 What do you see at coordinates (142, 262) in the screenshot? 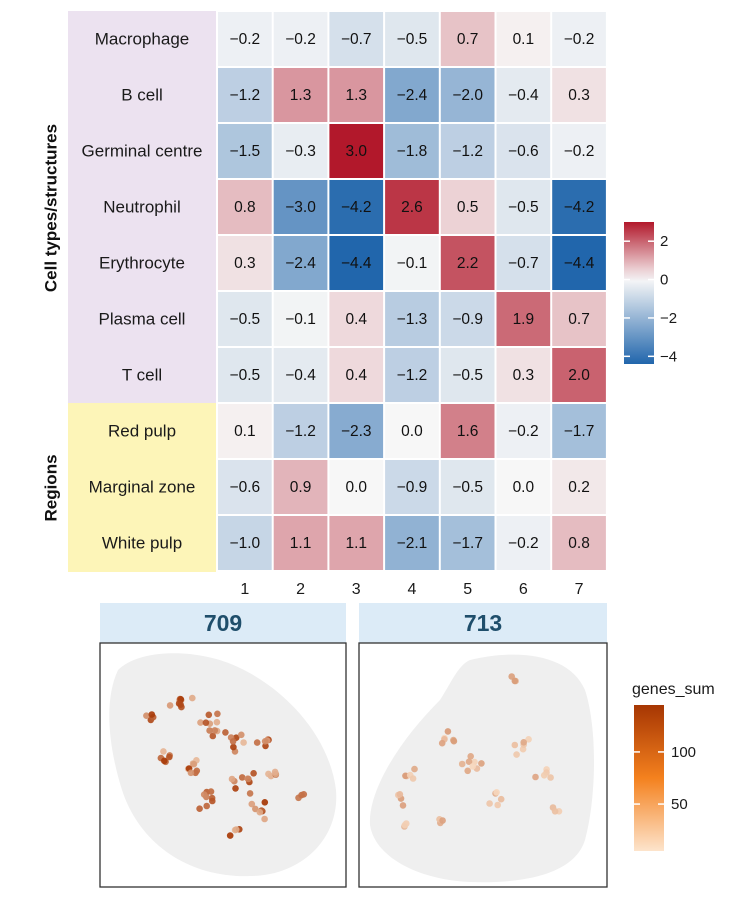
I see `row-label: Erythrocyte` at bounding box center [142, 262].